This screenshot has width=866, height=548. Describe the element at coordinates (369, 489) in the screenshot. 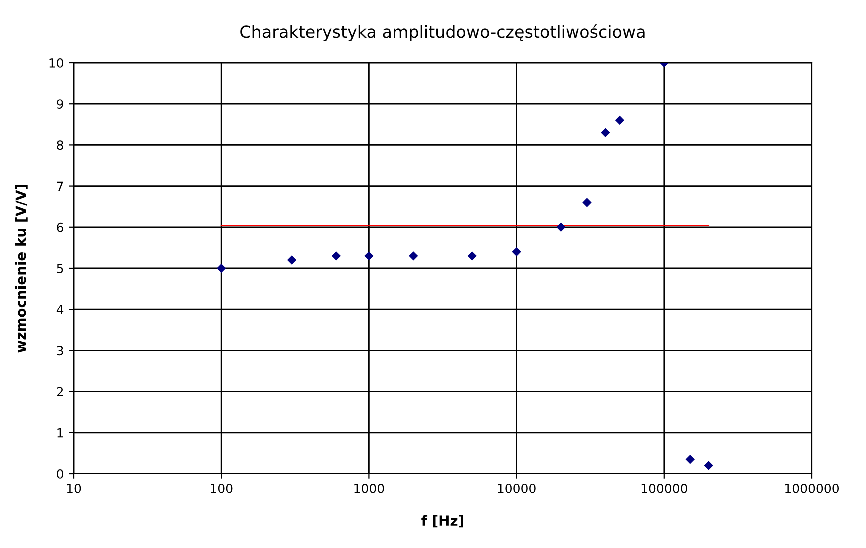

I see `x-tick-label: 1000` at that location.